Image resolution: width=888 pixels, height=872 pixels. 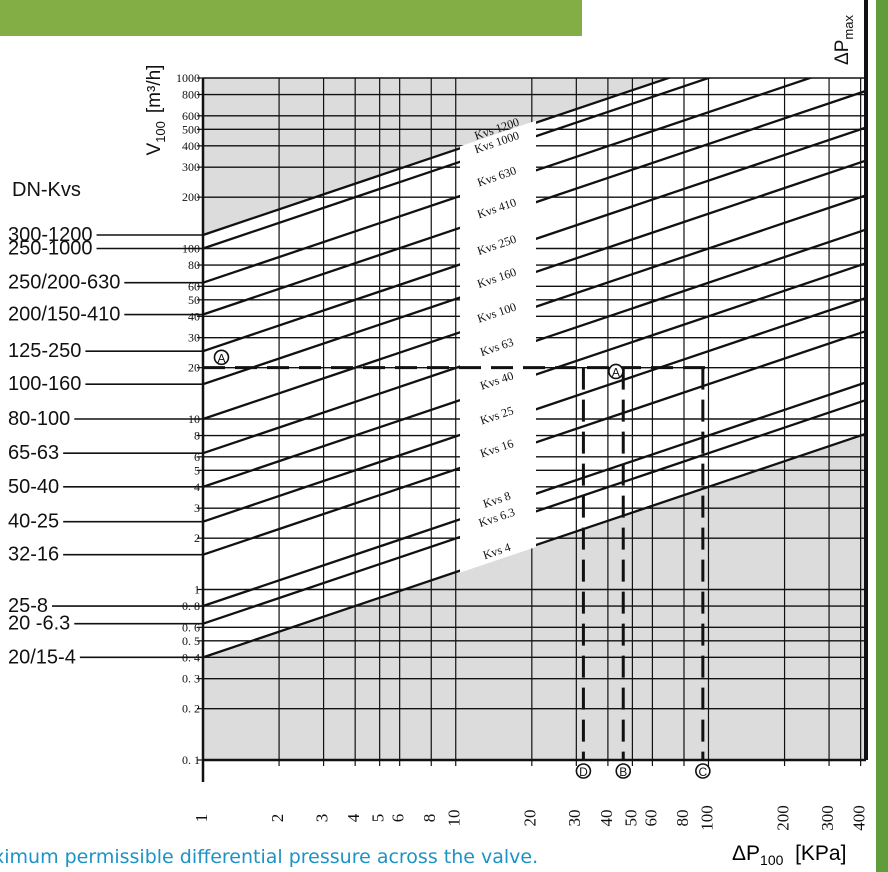 I want to click on x-tick-label: 10, so click(x=454, y=818).